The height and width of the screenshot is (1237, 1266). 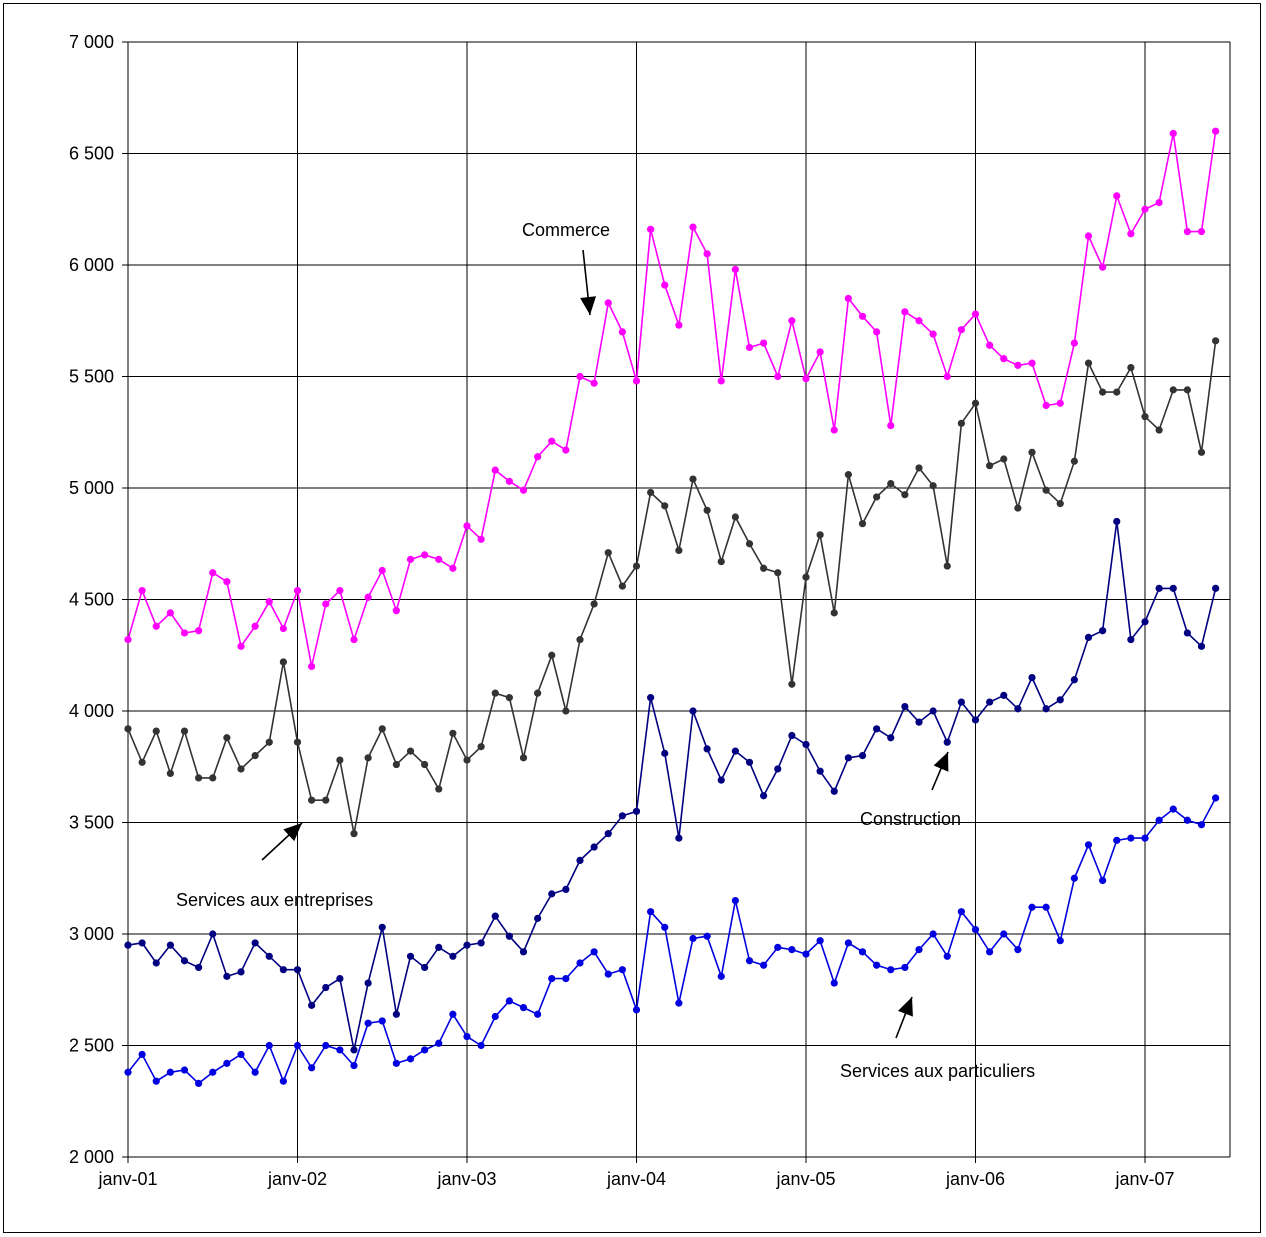 What do you see at coordinates (91, 377) in the screenshot?
I see `y-tick-label: 5 500` at bounding box center [91, 377].